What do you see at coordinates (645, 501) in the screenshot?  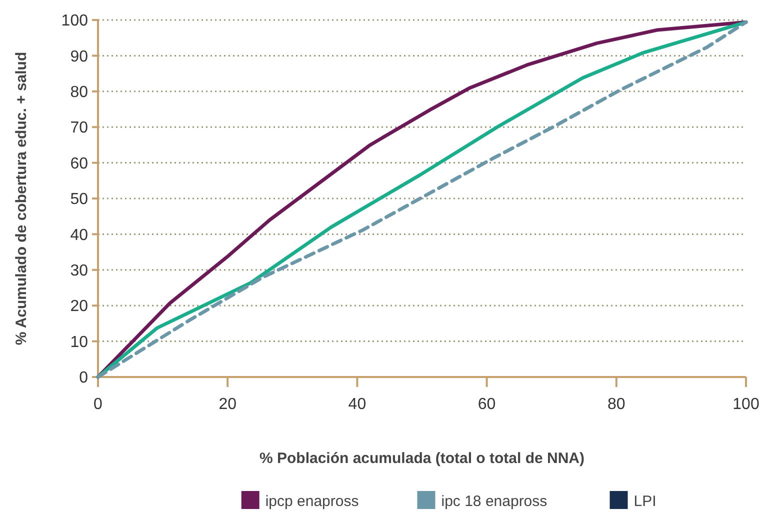 I see `legend-label: LPI` at bounding box center [645, 501].